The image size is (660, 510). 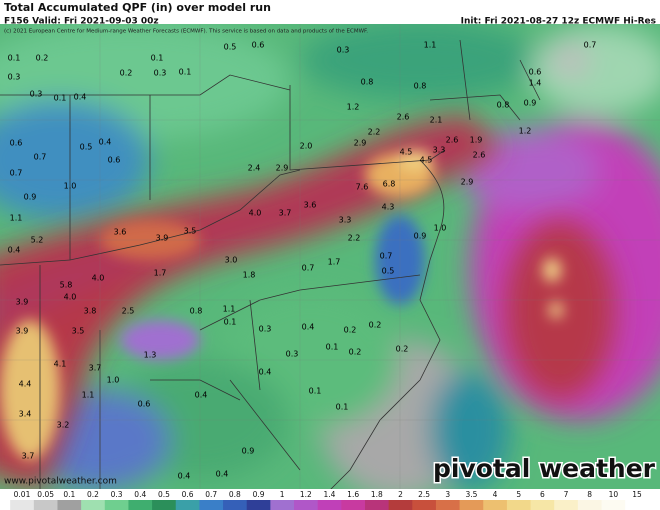 What do you see at coordinates (45, 494) in the screenshot?
I see `colorbar-label: 0.05` at bounding box center [45, 494].